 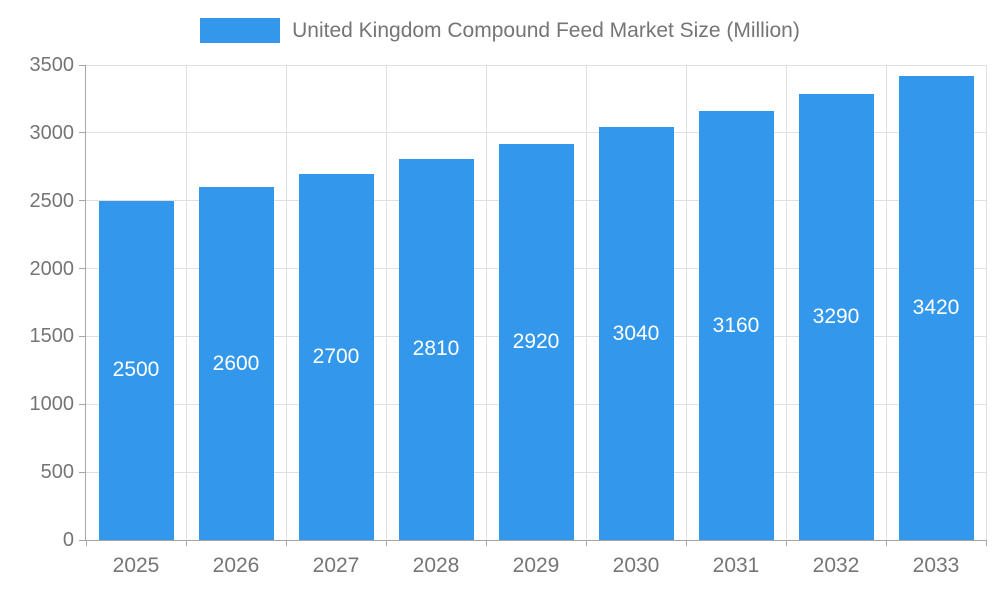 What do you see at coordinates (436, 565) in the screenshot?
I see `x-axis-label: 2028` at bounding box center [436, 565].